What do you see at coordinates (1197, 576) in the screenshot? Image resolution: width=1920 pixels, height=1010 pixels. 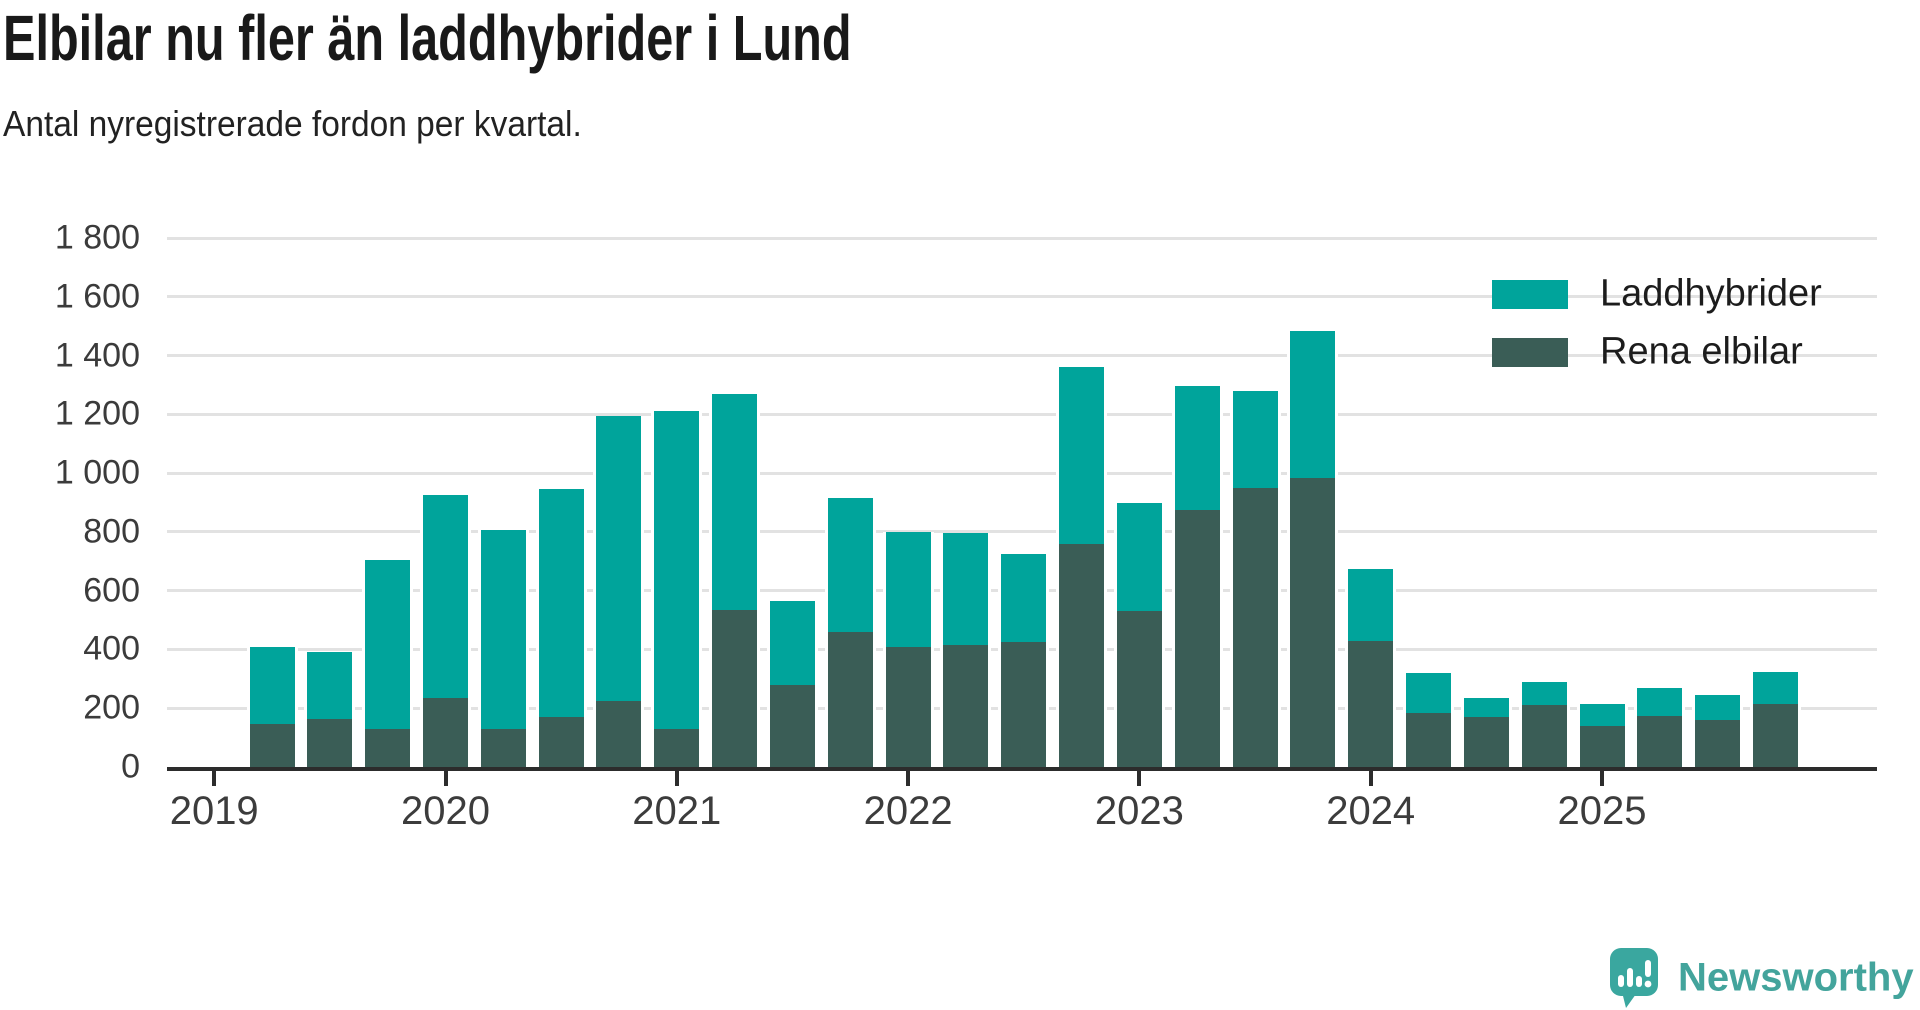 I see `bar-2023-Q2` at bounding box center [1197, 576].